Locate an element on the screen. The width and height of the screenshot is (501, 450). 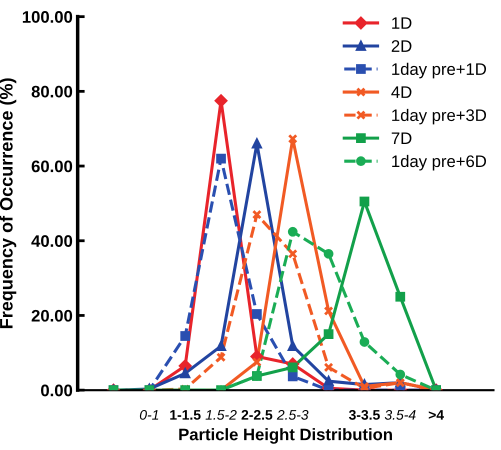
x-tick-label: 2-2.5 is located at coordinates (257, 415).